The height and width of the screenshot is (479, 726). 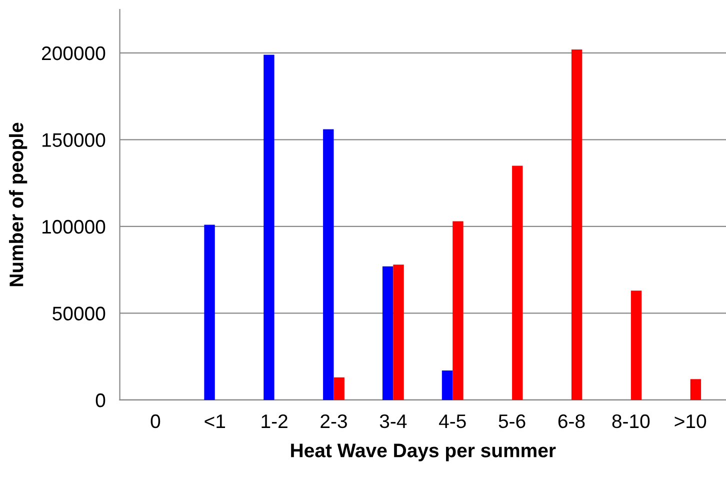 I want to click on x-axis-title: Heat Wave Days per summer, so click(x=423, y=453).